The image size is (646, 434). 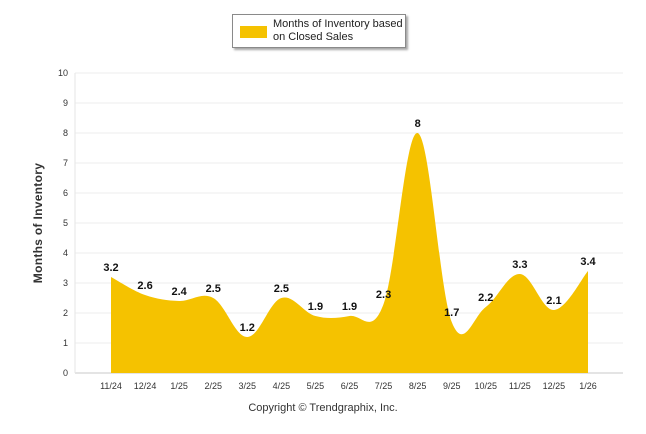 I want to click on x-tick-label: 6/25, so click(x=350, y=386).